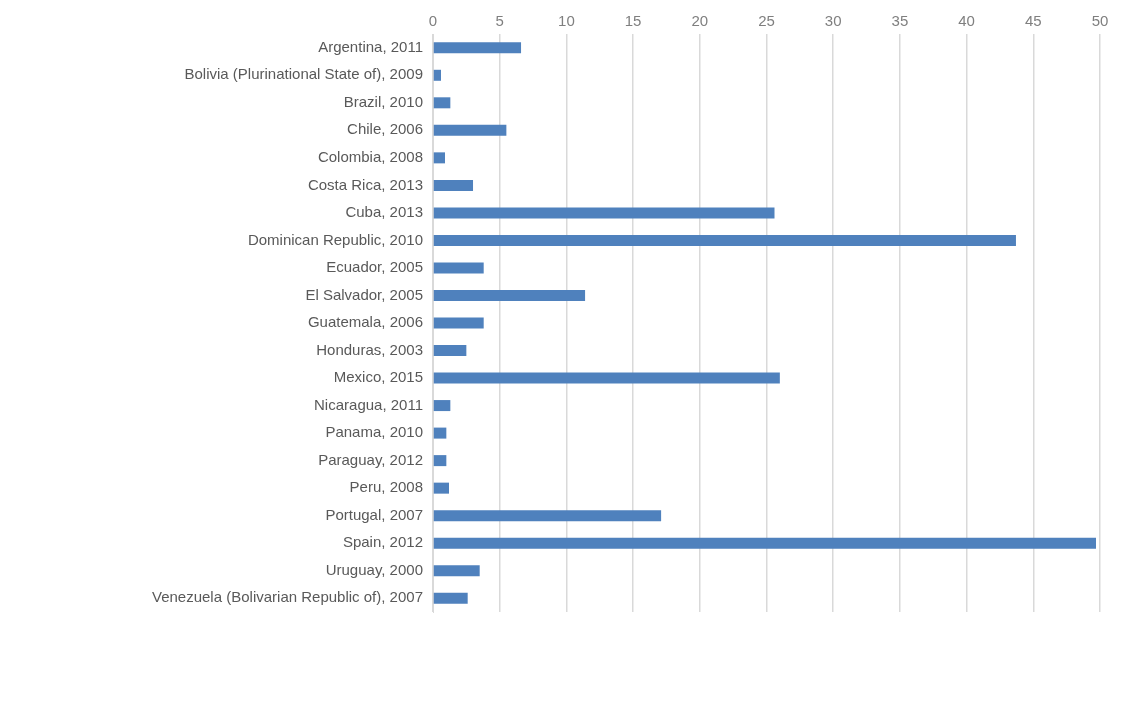  I want to click on y-tick-label: Guatemala, 2006, so click(365, 322).